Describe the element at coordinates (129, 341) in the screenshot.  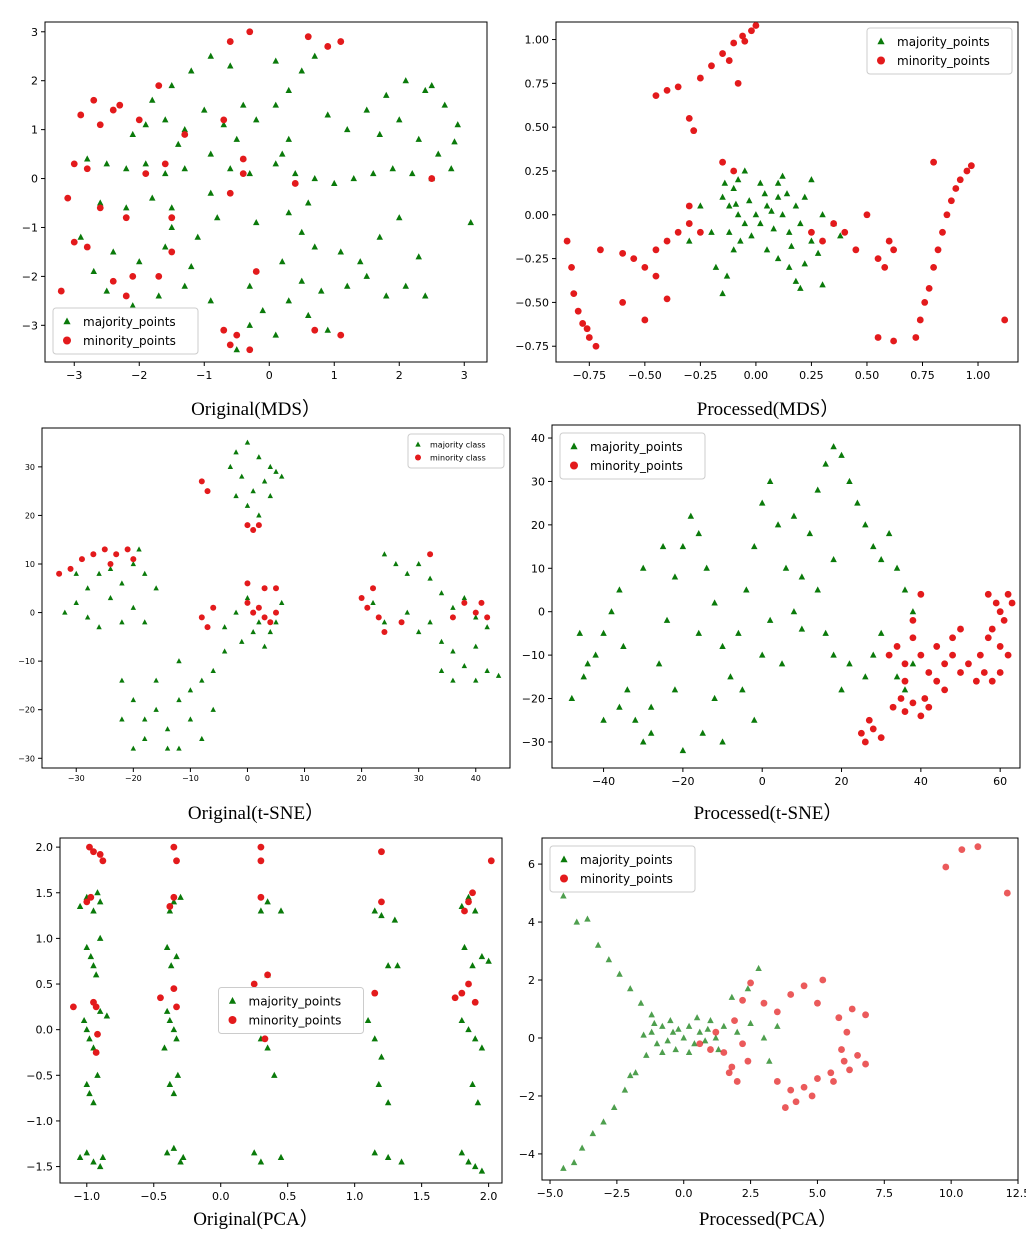
I see `legend-label: minority_points` at that location.